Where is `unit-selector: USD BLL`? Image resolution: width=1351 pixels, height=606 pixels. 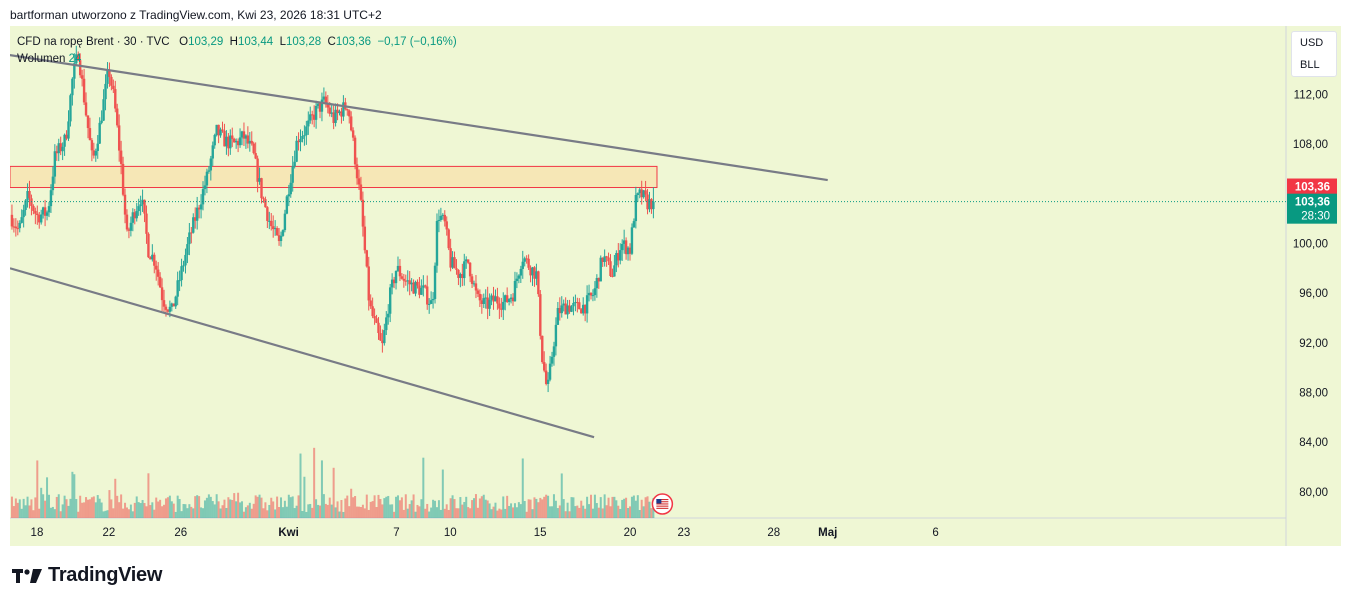
unit-selector: USD BLL is located at coordinates (1314, 54).